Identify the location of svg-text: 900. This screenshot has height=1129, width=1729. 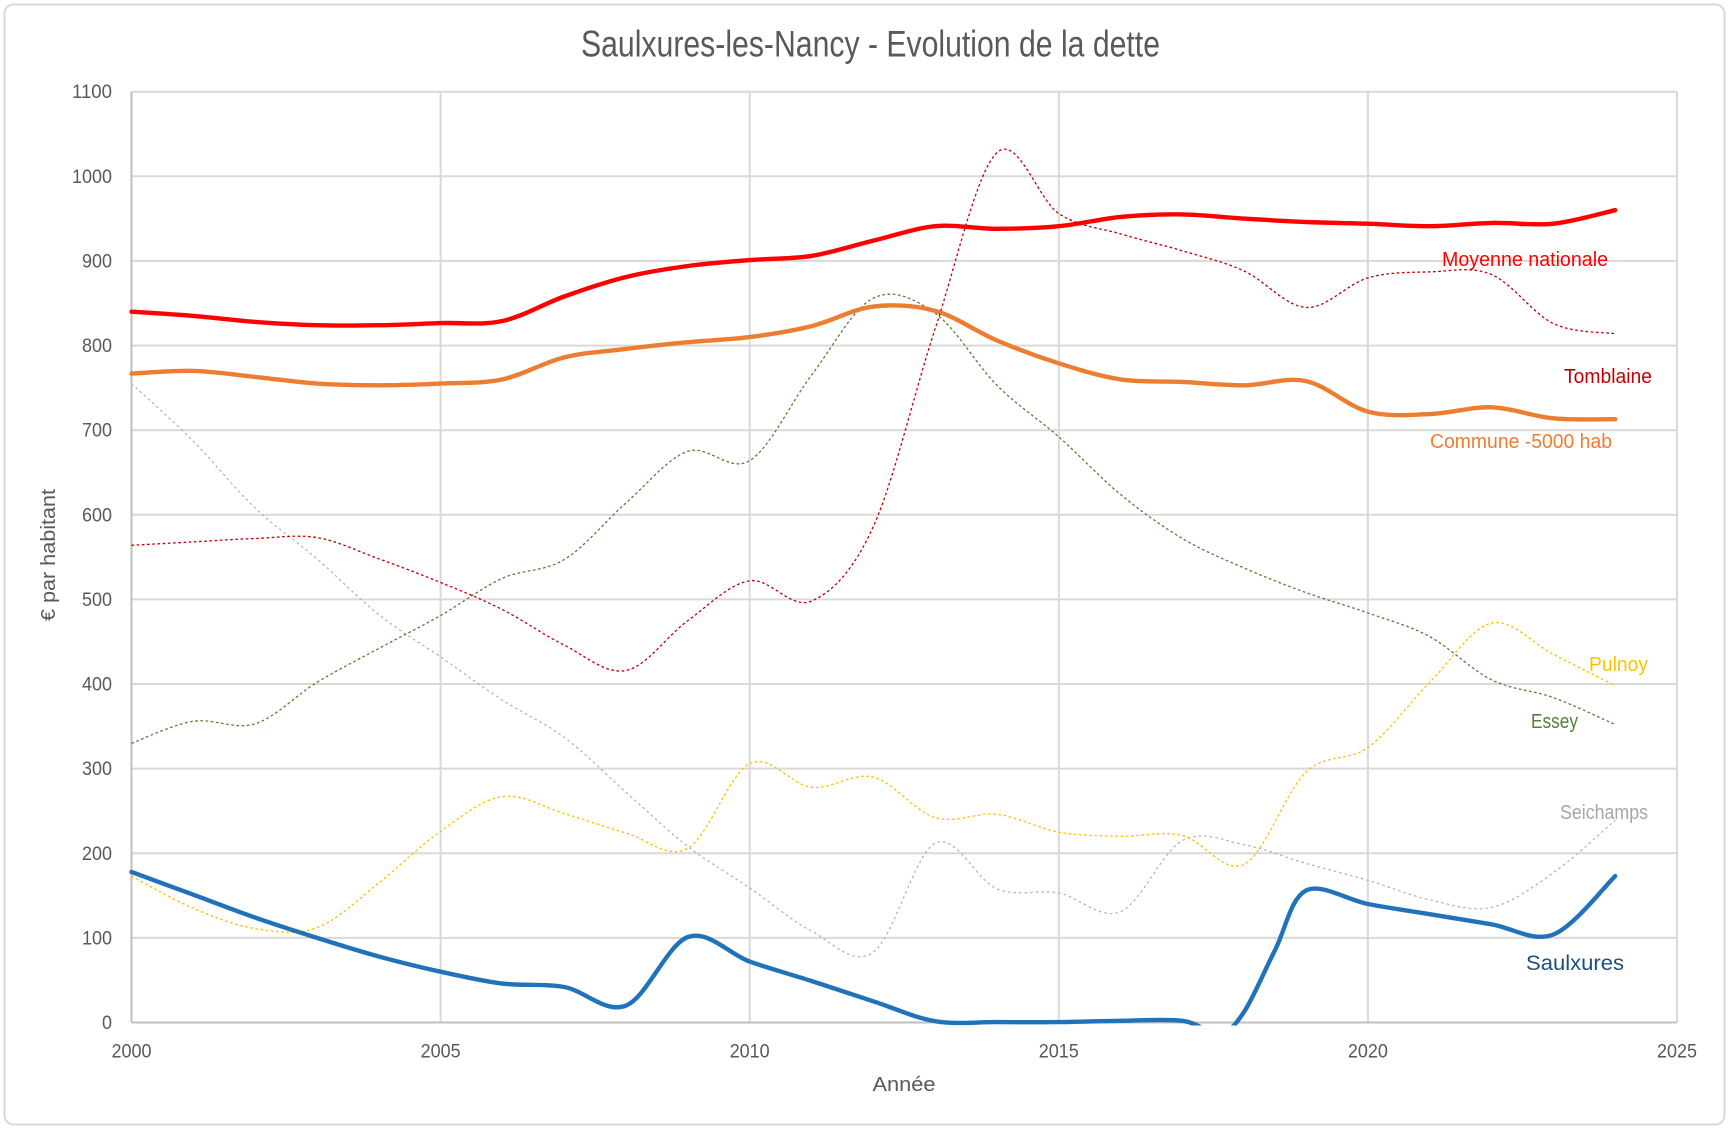
(97, 261).